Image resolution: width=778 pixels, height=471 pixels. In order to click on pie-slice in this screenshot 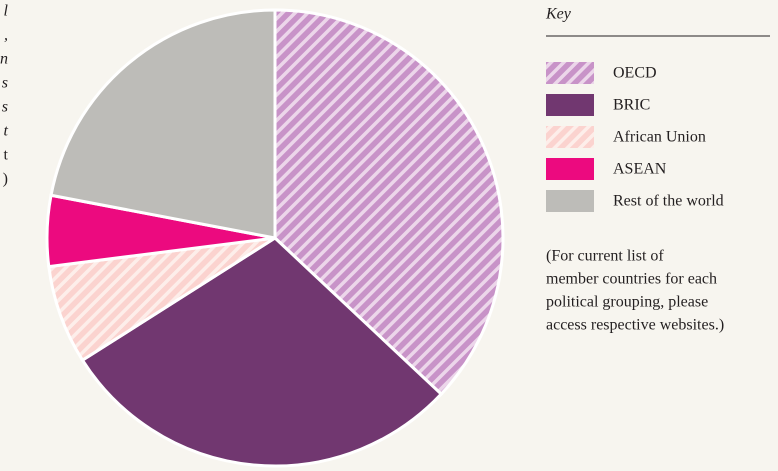, I will do `click(163, 124)`.